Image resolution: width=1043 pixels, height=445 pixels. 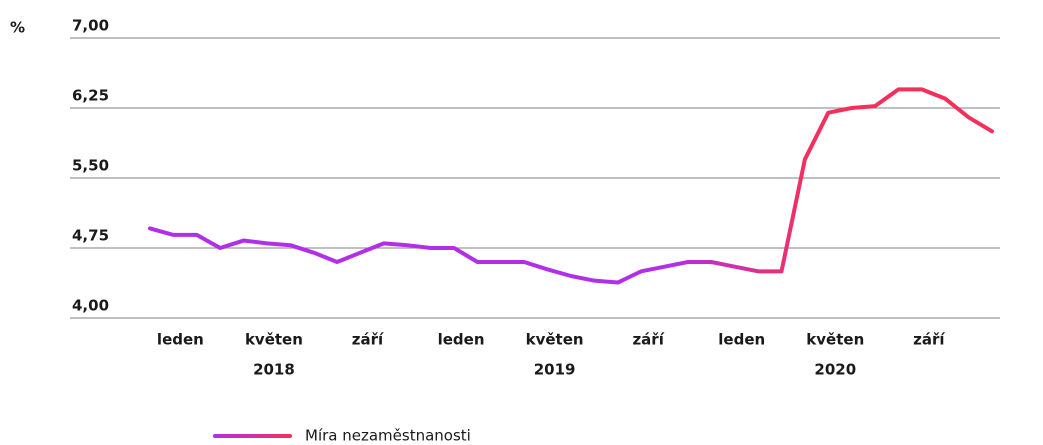 I want to click on y-tick-label: 4,00, so click(x=90, y=306).